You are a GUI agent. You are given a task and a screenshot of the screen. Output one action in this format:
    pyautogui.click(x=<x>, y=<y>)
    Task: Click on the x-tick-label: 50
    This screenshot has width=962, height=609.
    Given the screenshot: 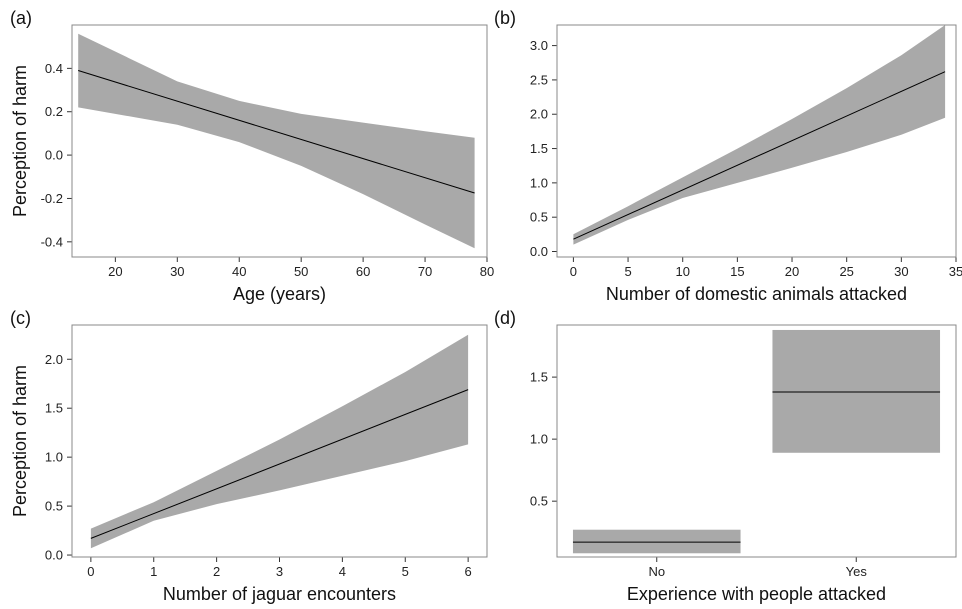 What is the action you would take?
    pyautogui.click(x=301, y=271)
    